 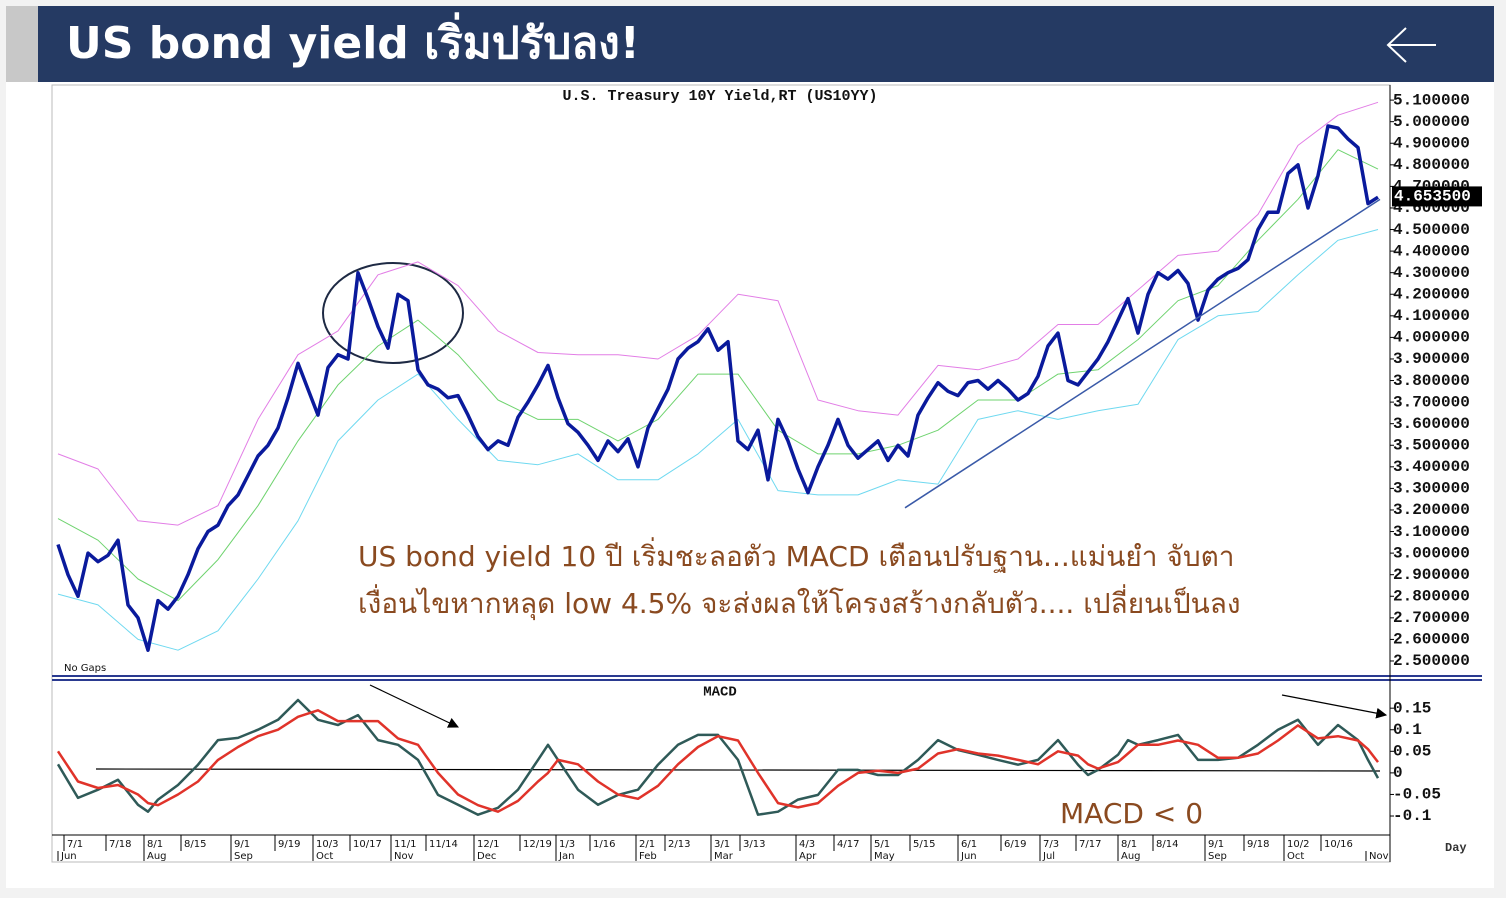 I want to click on x-tick-label: 12/19, so click(x=537, y=844).